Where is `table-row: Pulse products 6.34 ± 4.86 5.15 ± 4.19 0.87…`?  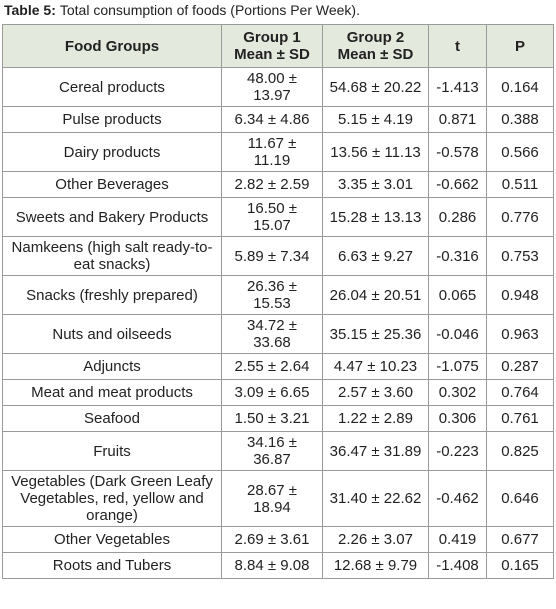 table-row: Pulse products 6.34 ± 4.86 5.15 ± 4.19 0.87… is located at coordinates (278, 119).